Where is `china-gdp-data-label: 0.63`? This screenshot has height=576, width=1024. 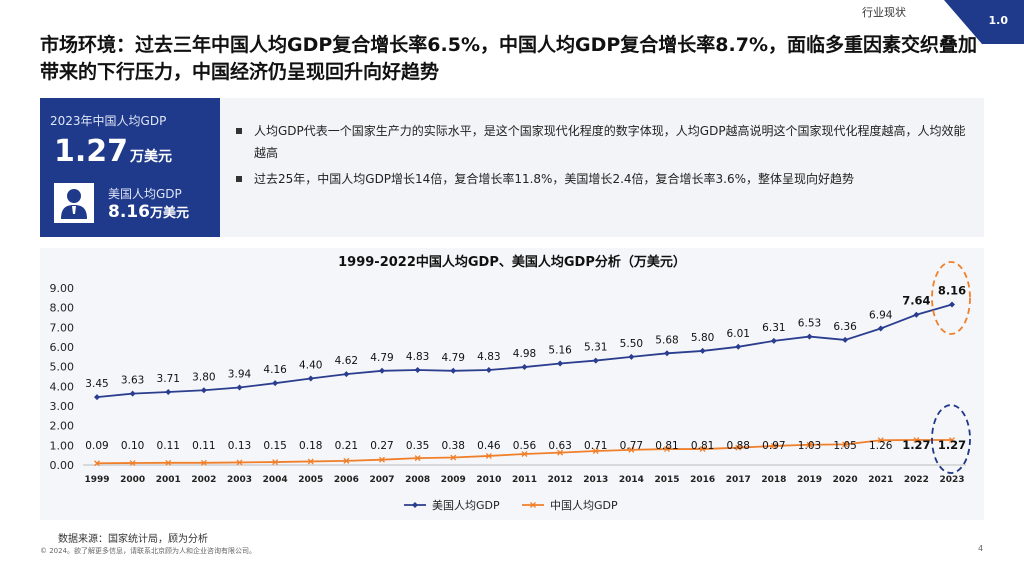
china-gdp-data-label: 0.63 is located at coordinates (559, 446).